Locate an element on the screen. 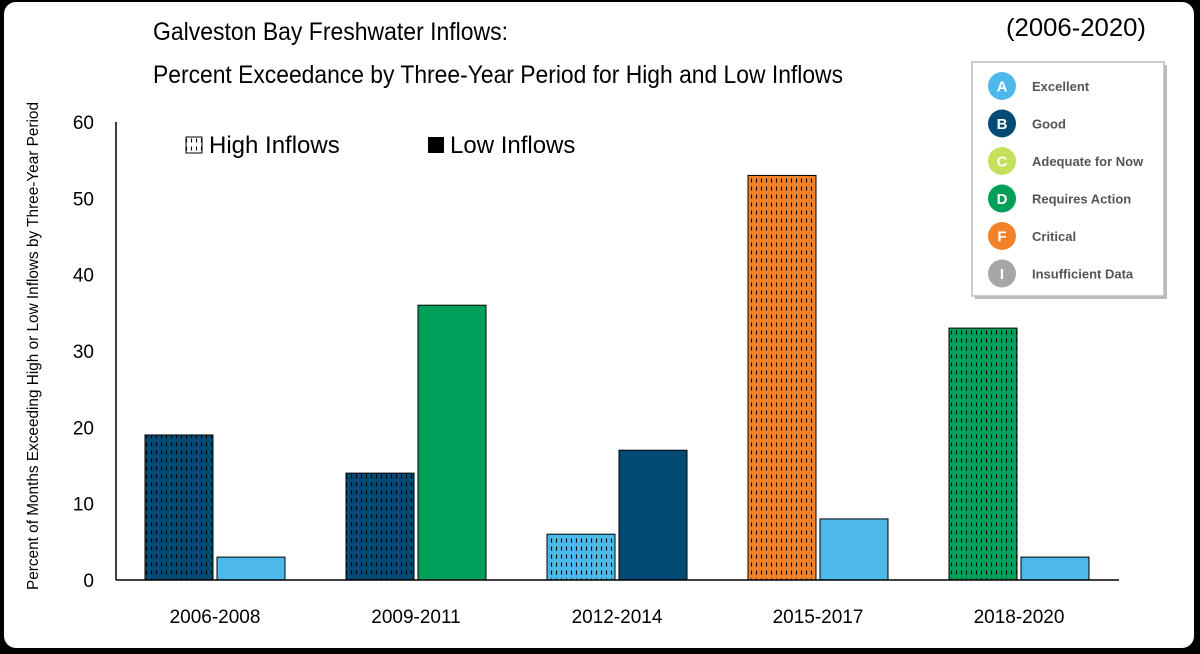 The height and width of the screenshot is (654, 1200). grade-legend-item: F Critical is located at coordinates (1032, 236).